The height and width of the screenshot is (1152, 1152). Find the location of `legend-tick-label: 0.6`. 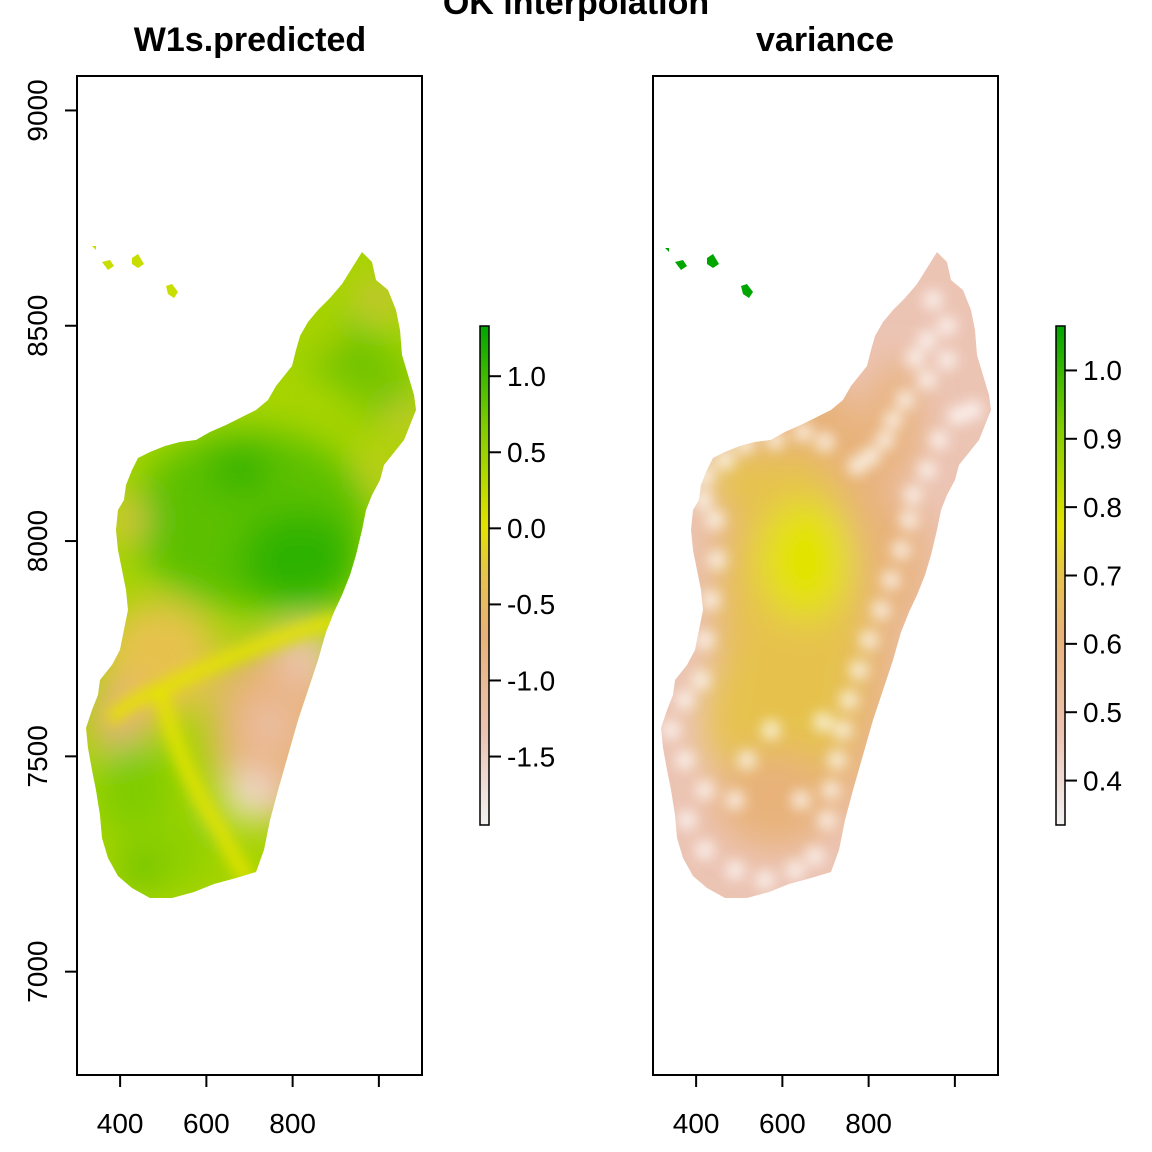

legend-tick-label: 0.6 is located at coordinates (1102, 644).